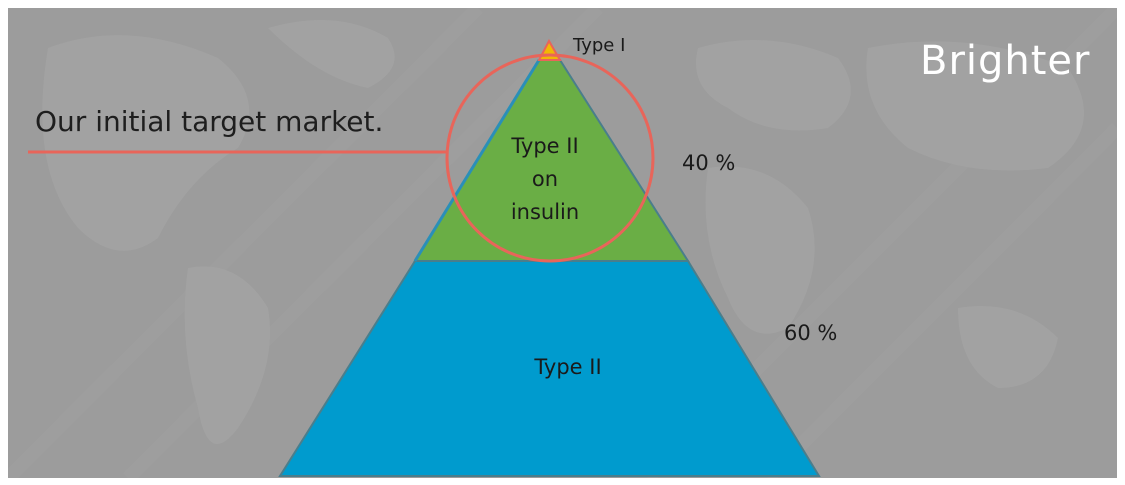  I want to click on tier-label-type2-insulin: Type II on insulin, so click(545, 179).